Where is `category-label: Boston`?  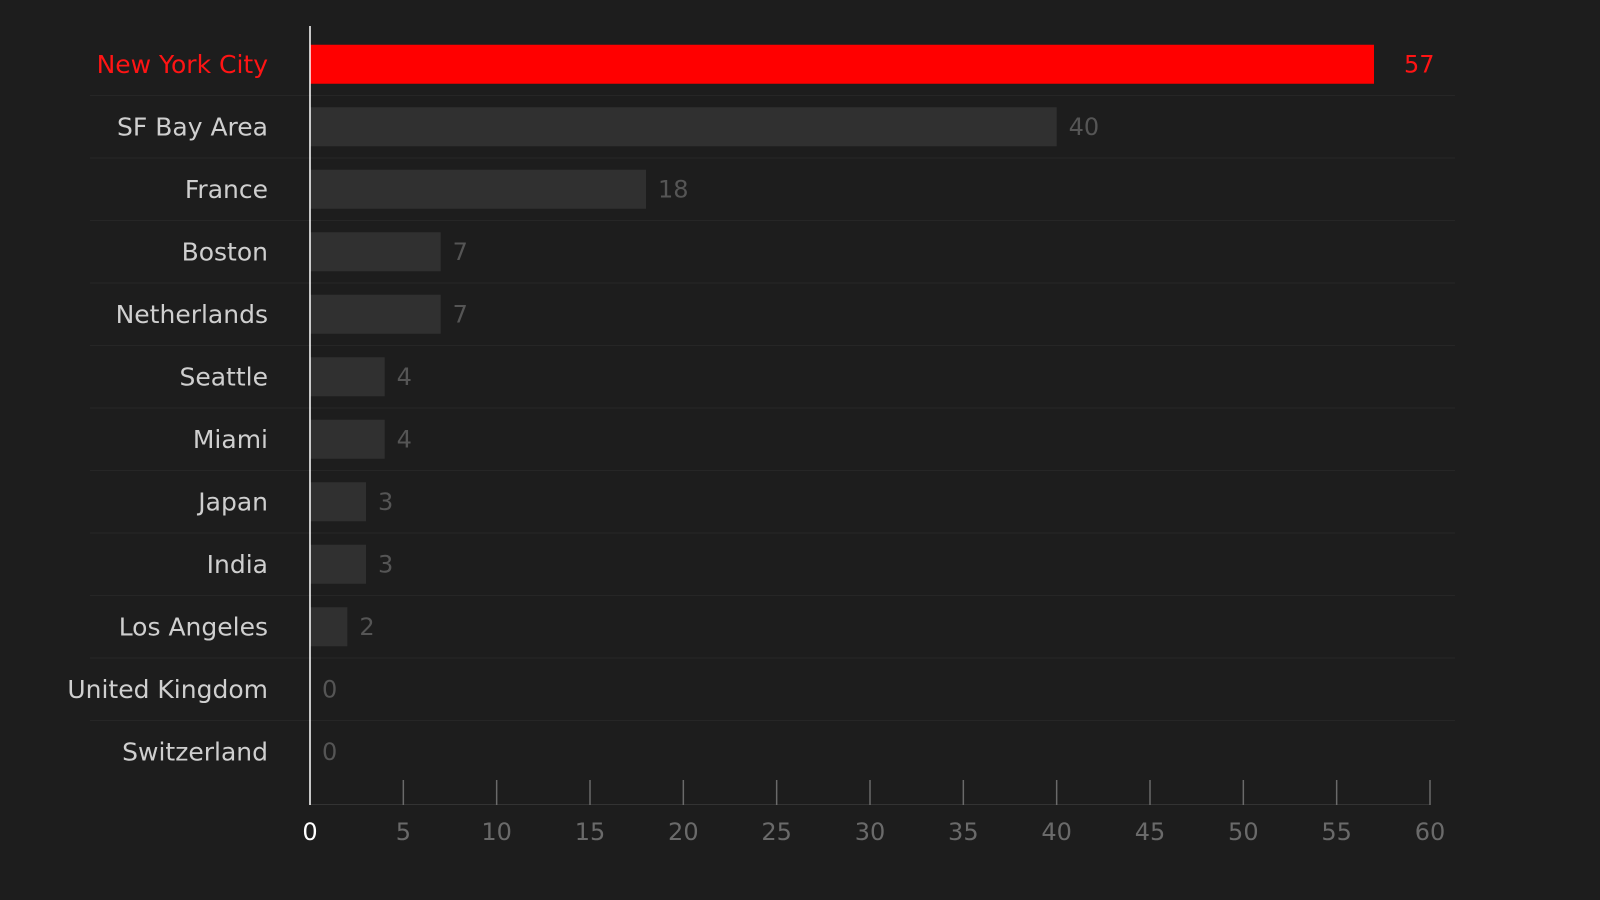 category-label: Boston is located at coordinates (225, 251).